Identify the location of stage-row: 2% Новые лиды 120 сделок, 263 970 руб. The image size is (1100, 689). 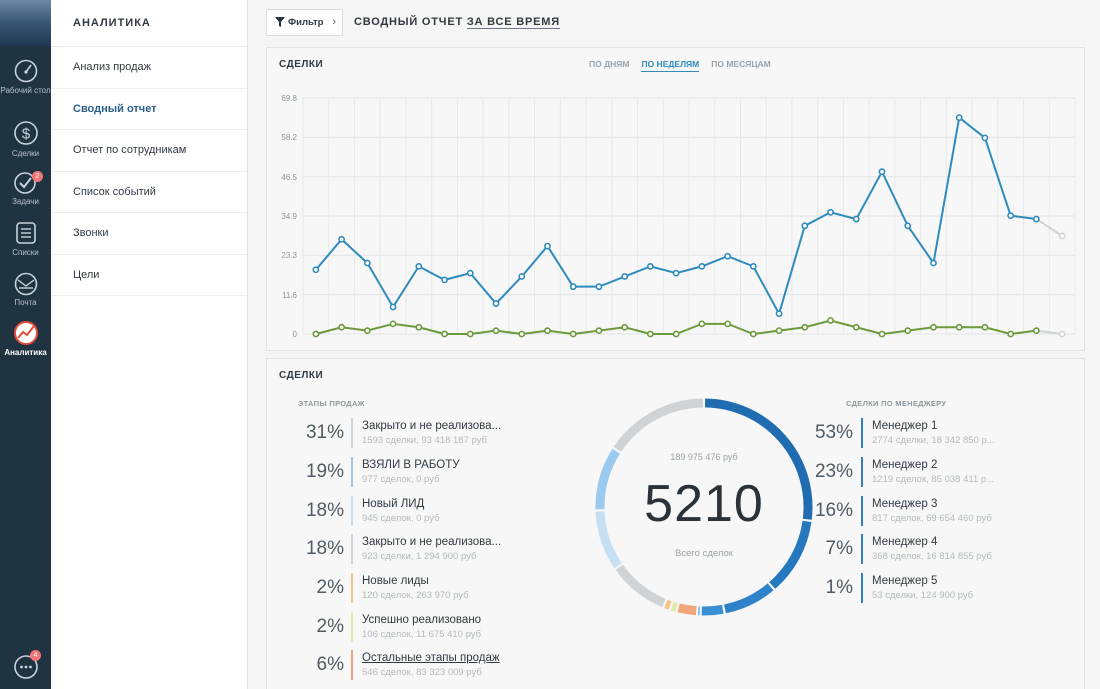
(397, 589).